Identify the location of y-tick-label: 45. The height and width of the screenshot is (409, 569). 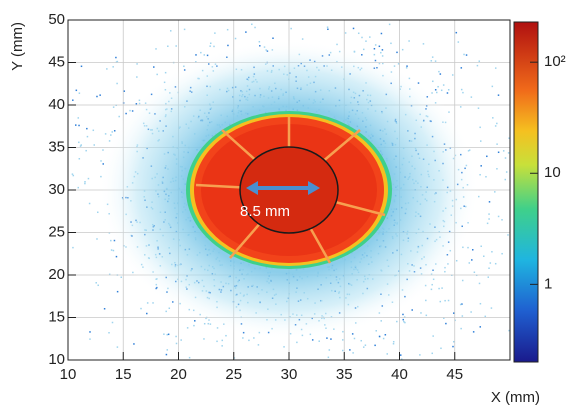
(56, 61).